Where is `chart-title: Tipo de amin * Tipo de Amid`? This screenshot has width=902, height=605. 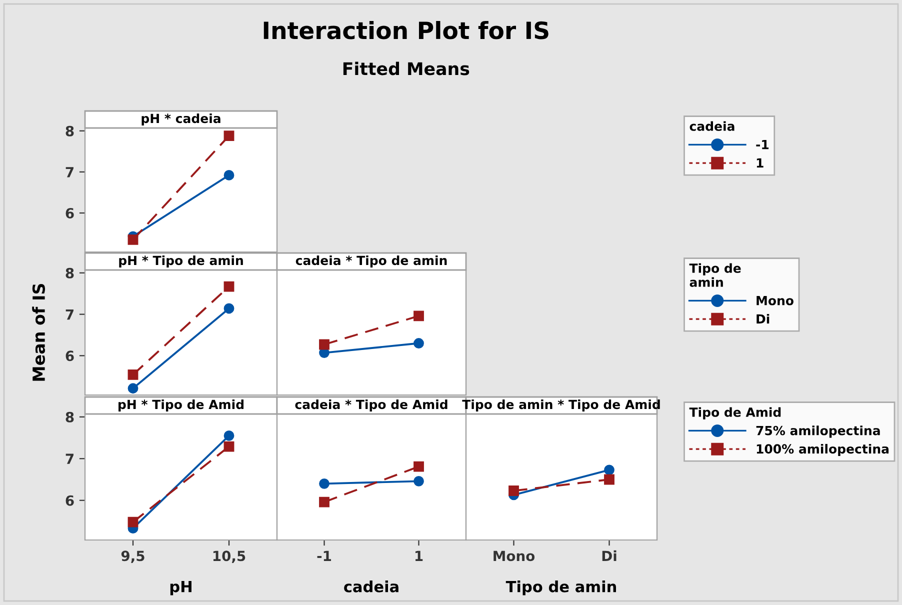 chart-title: Tipo de amin * Tipo de Amid is located at coordinates (561, 405).